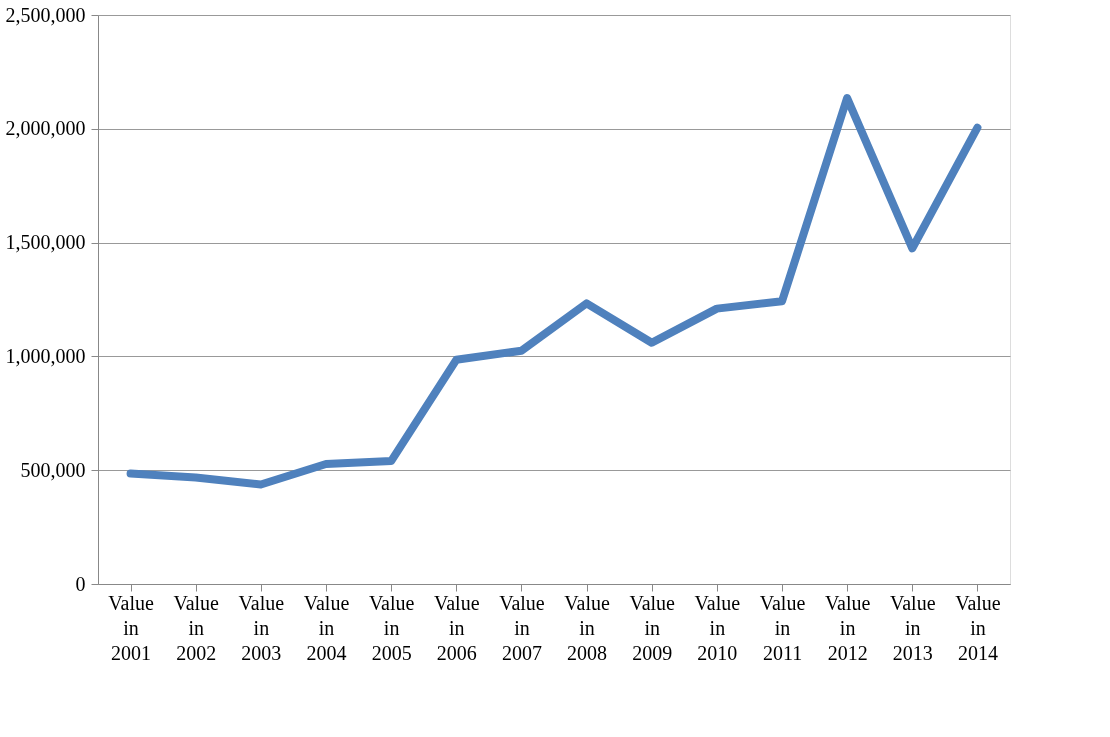 Image resolution: width=1110 pixels, height=737 pixels. I want to click on x-tick-label: Value in 2013, so click(913, 627).